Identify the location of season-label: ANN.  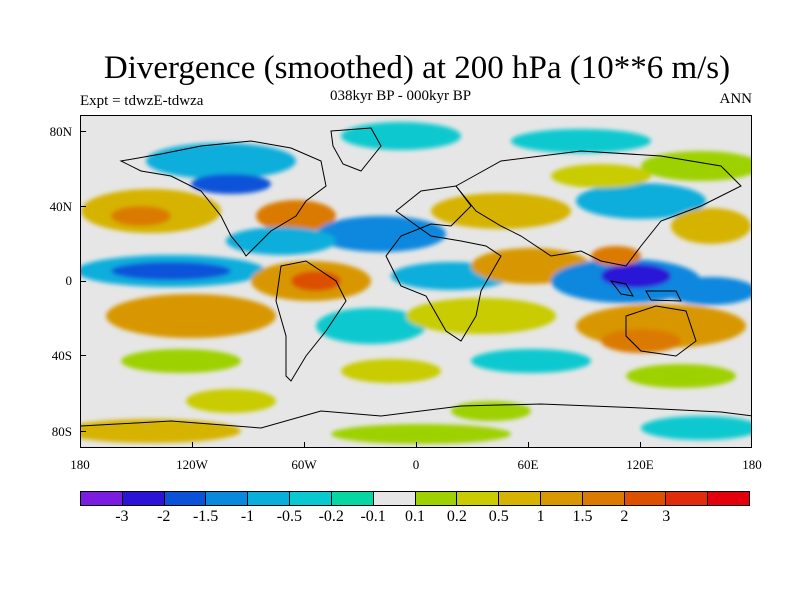
(736, 99).